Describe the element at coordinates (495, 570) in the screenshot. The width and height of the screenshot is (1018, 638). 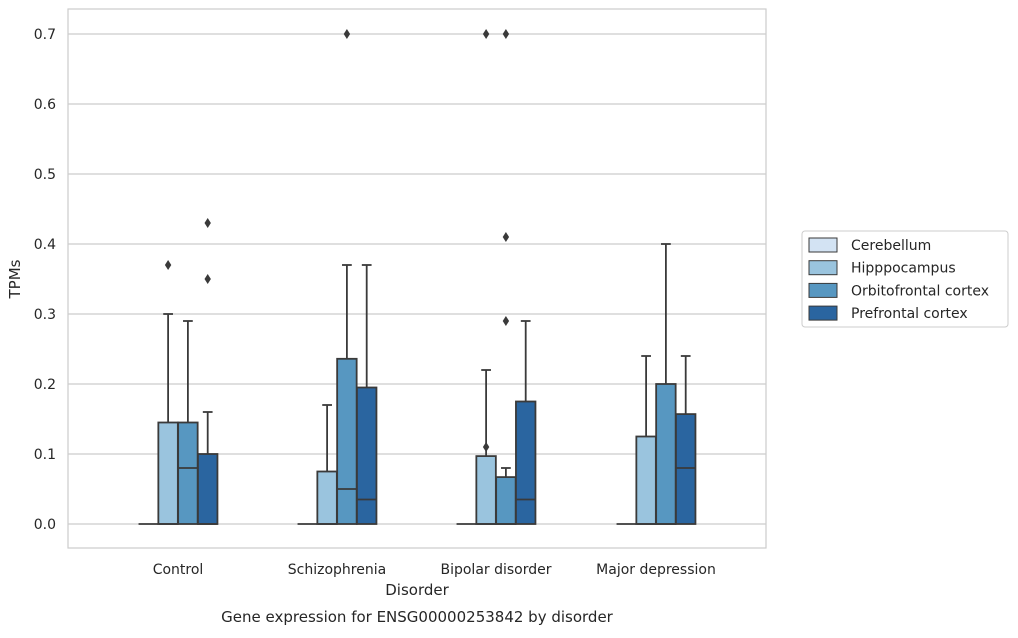
I see `x-tick-label: Bipolar disorder` at that location.